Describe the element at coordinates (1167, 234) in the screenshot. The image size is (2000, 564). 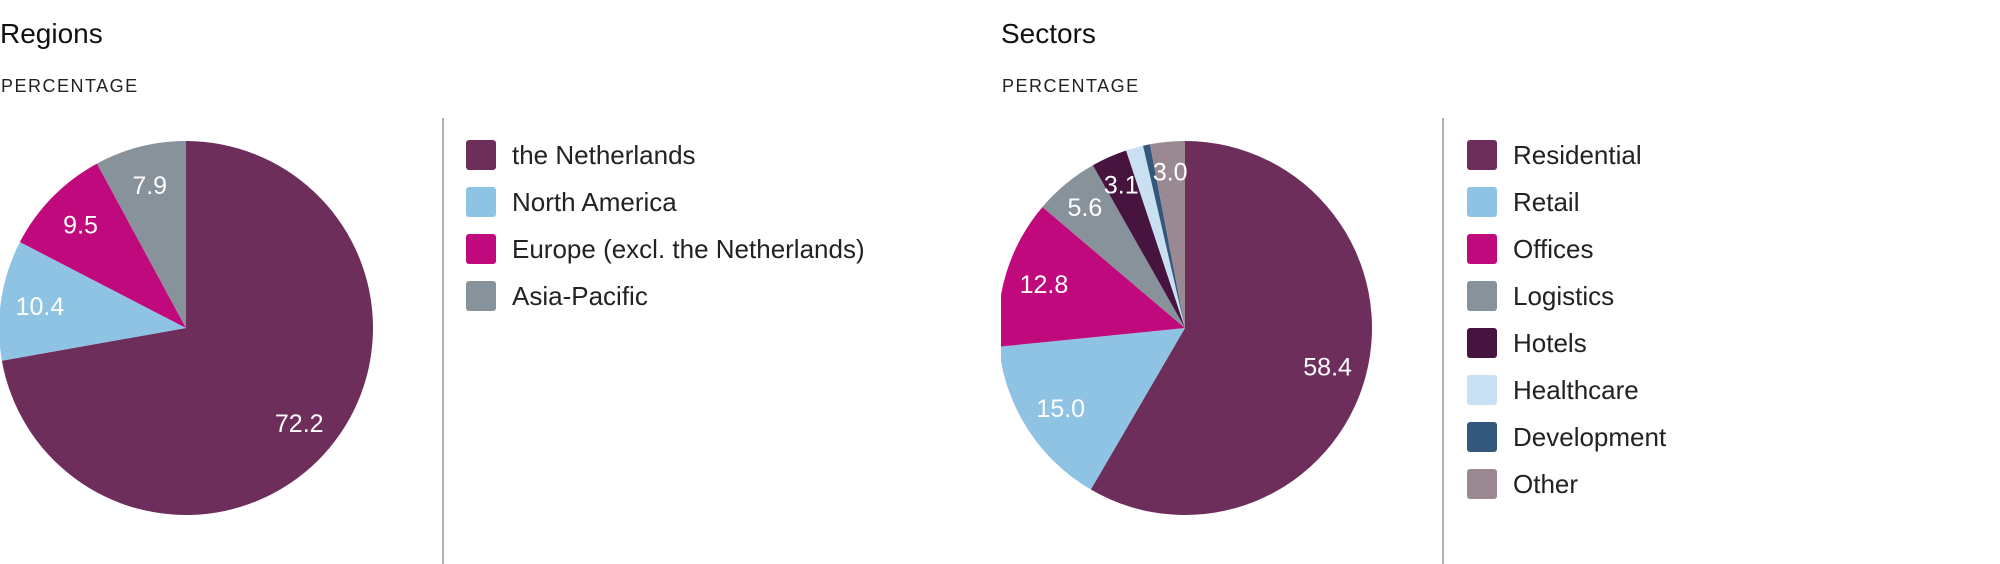
I see `pie-slice-other` at that location.